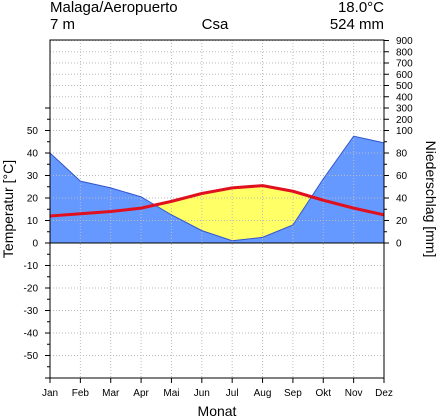  Describe the element at coordinates (384, 393) in the screenshot. I see `x-tick-label: Dez` at that location.